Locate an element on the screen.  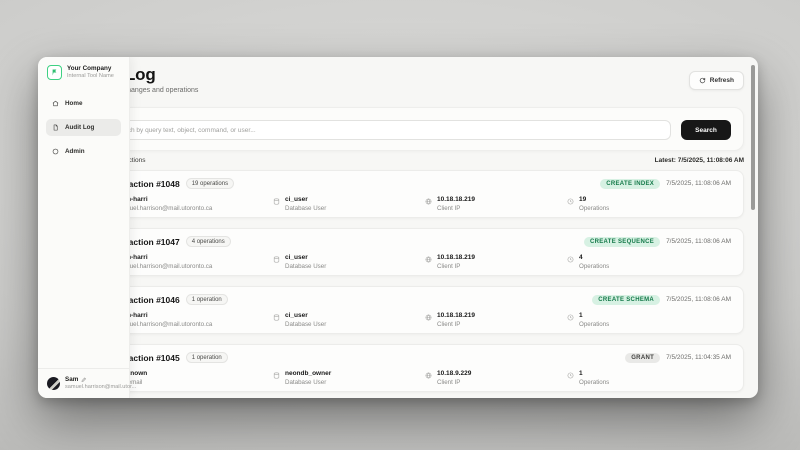
refresh-button: Refresh is located at coordinates (716, 80).